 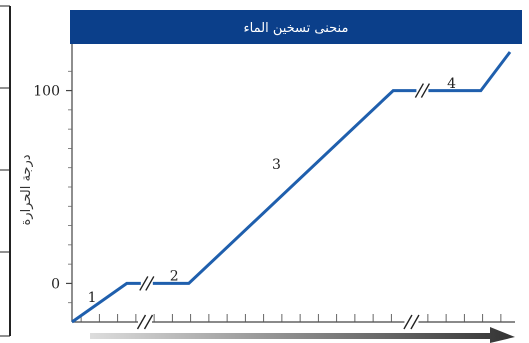 I want to click on y-axis-label: درجة الحرارة, so click(x=26, y=189).